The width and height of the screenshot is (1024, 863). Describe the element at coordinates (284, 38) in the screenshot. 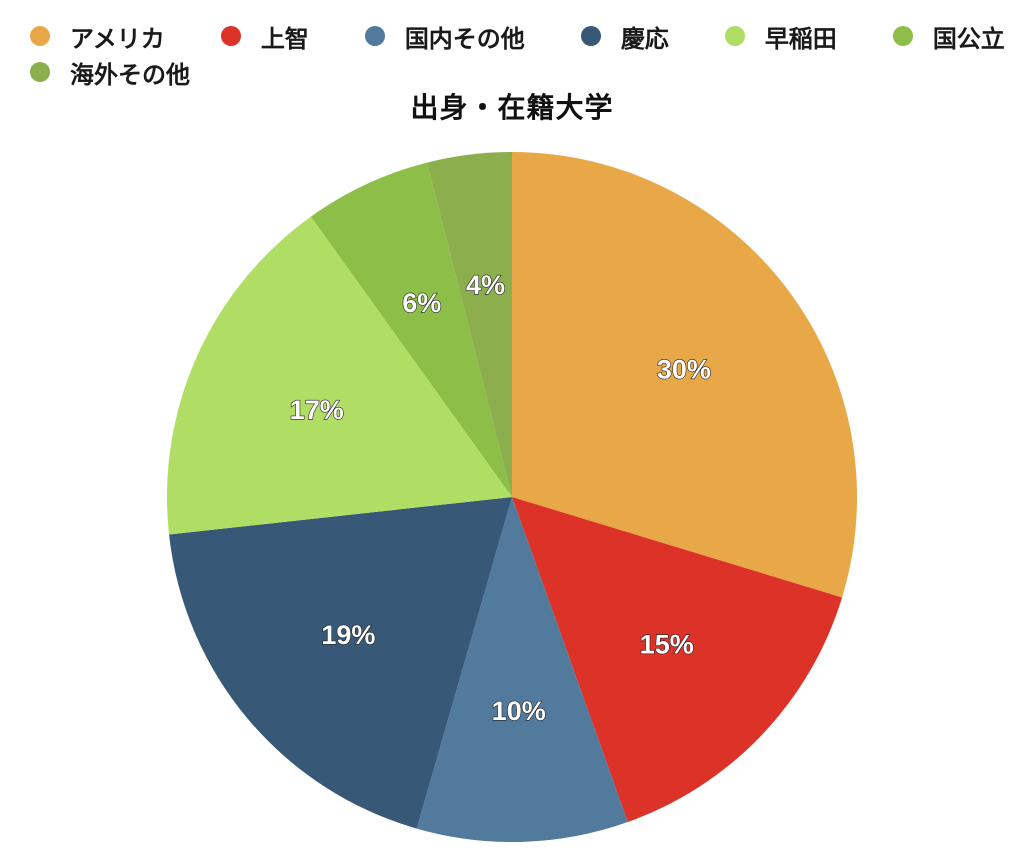

I see `legend-label-sophia: 上智` at that location.